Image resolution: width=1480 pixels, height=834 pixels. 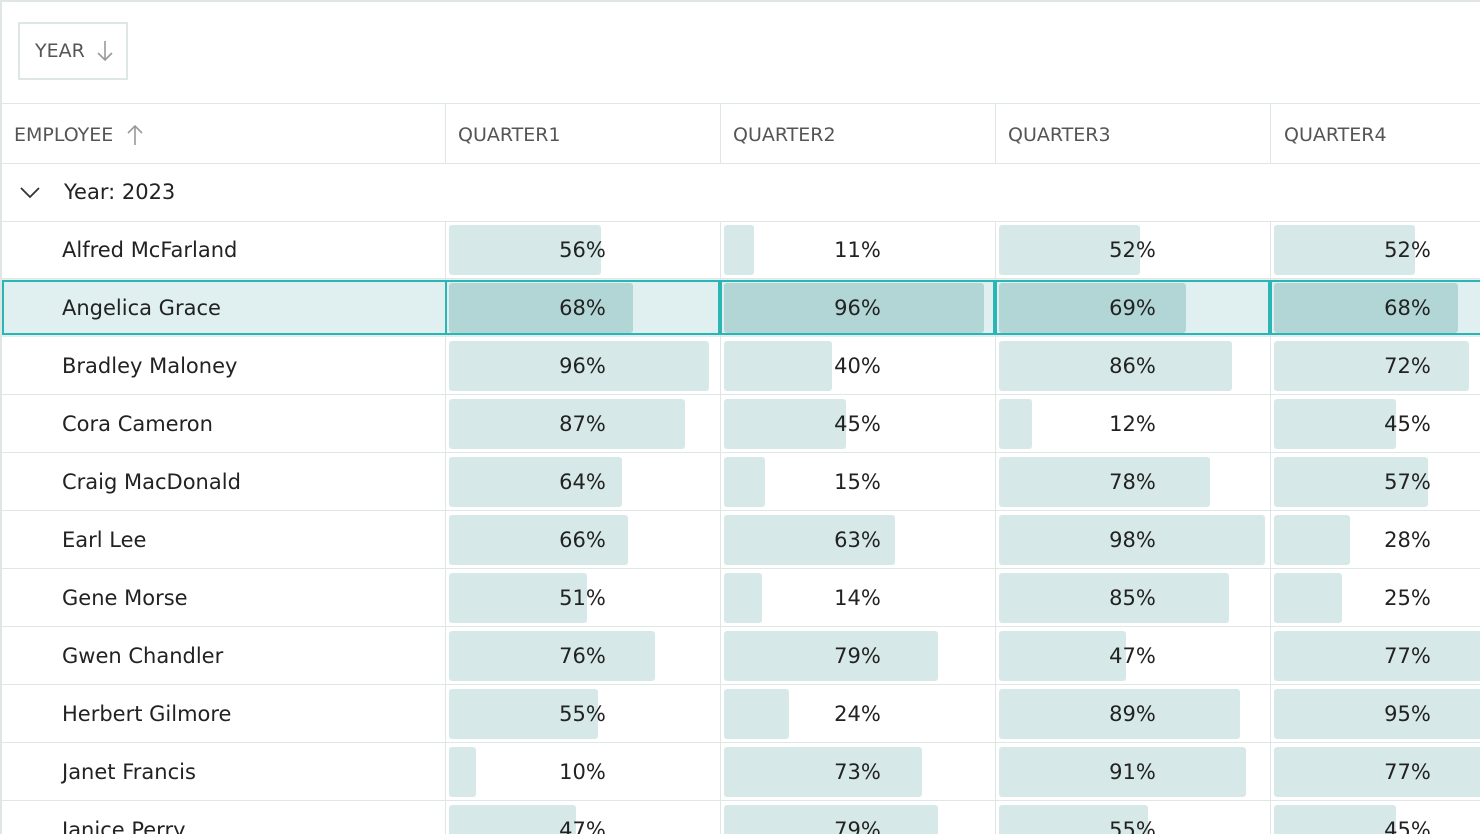 I want to click on percent-label: 56%, so click(x=582, y=250).